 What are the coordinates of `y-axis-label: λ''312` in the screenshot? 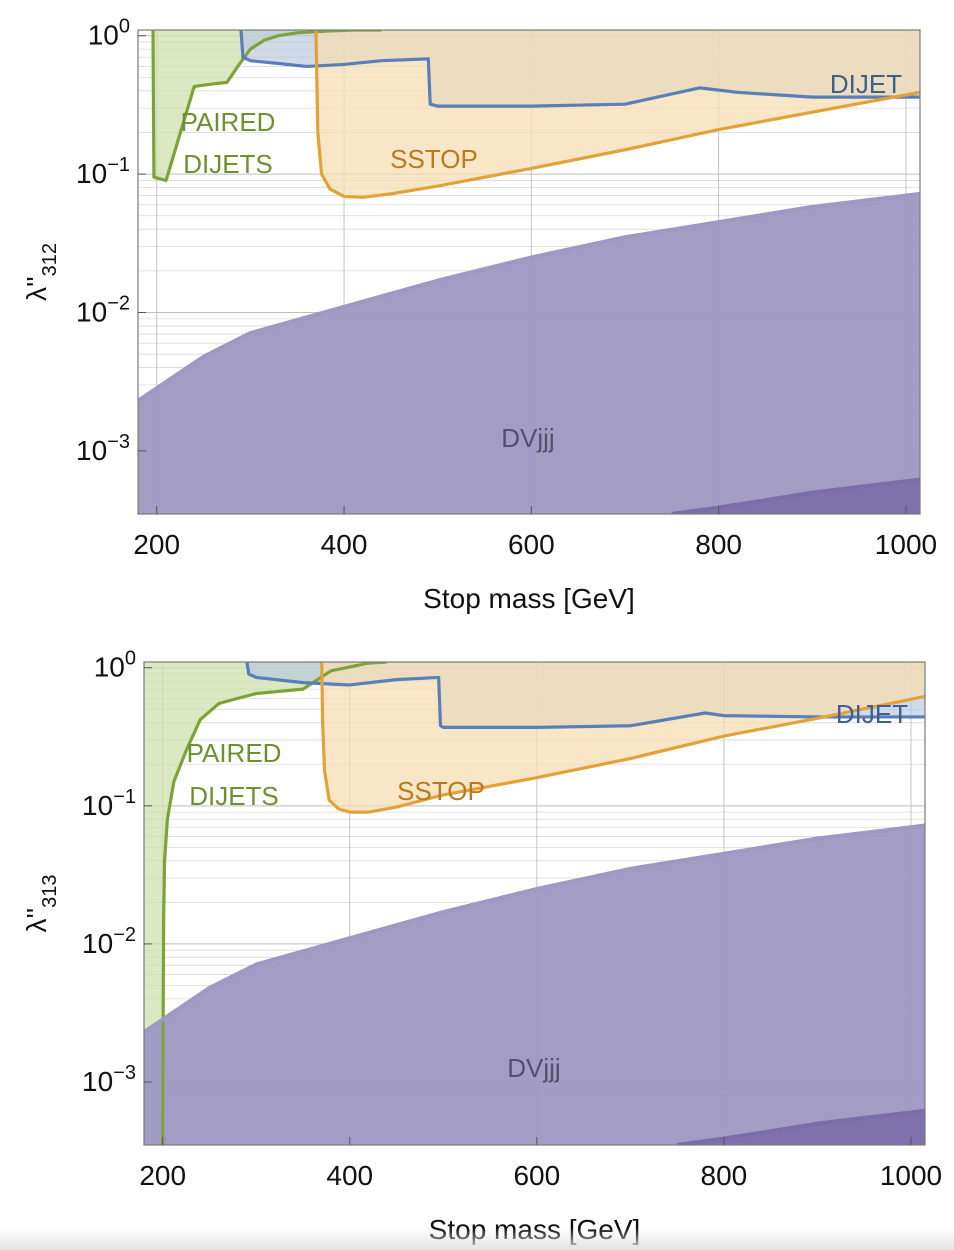 It's located at (41, 272).